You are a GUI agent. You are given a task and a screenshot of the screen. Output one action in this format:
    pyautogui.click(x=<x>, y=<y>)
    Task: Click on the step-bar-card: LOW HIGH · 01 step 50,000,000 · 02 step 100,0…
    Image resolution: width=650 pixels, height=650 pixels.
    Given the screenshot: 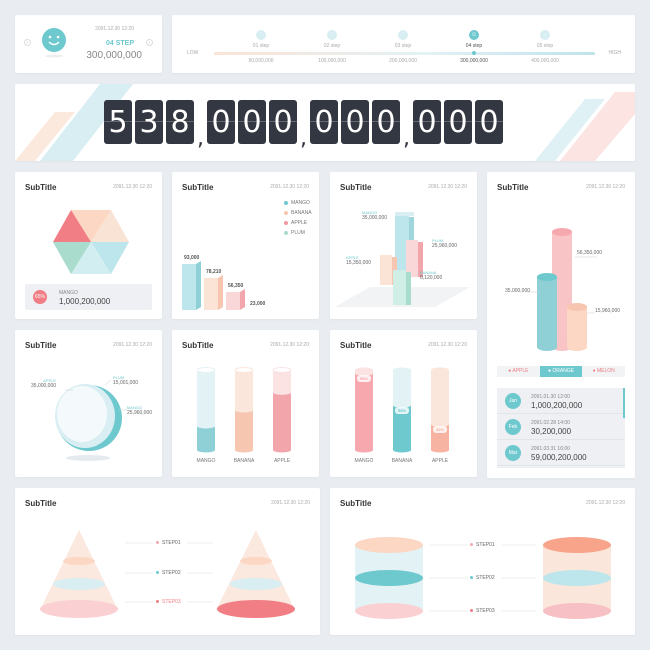 What is the action you would take?
    pyautogui.click(x=403, y=44)
    